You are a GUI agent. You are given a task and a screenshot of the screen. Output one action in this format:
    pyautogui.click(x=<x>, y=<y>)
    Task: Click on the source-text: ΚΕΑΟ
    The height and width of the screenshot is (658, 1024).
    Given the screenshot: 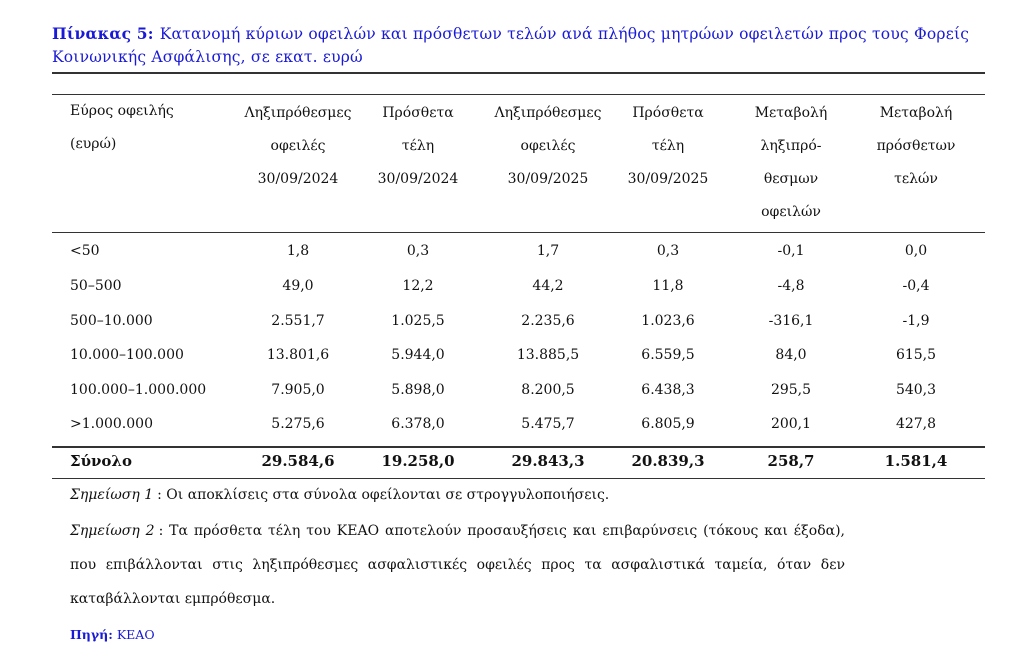 What is the action you would take?
    pyautogui.click(x=135, y=634)
    